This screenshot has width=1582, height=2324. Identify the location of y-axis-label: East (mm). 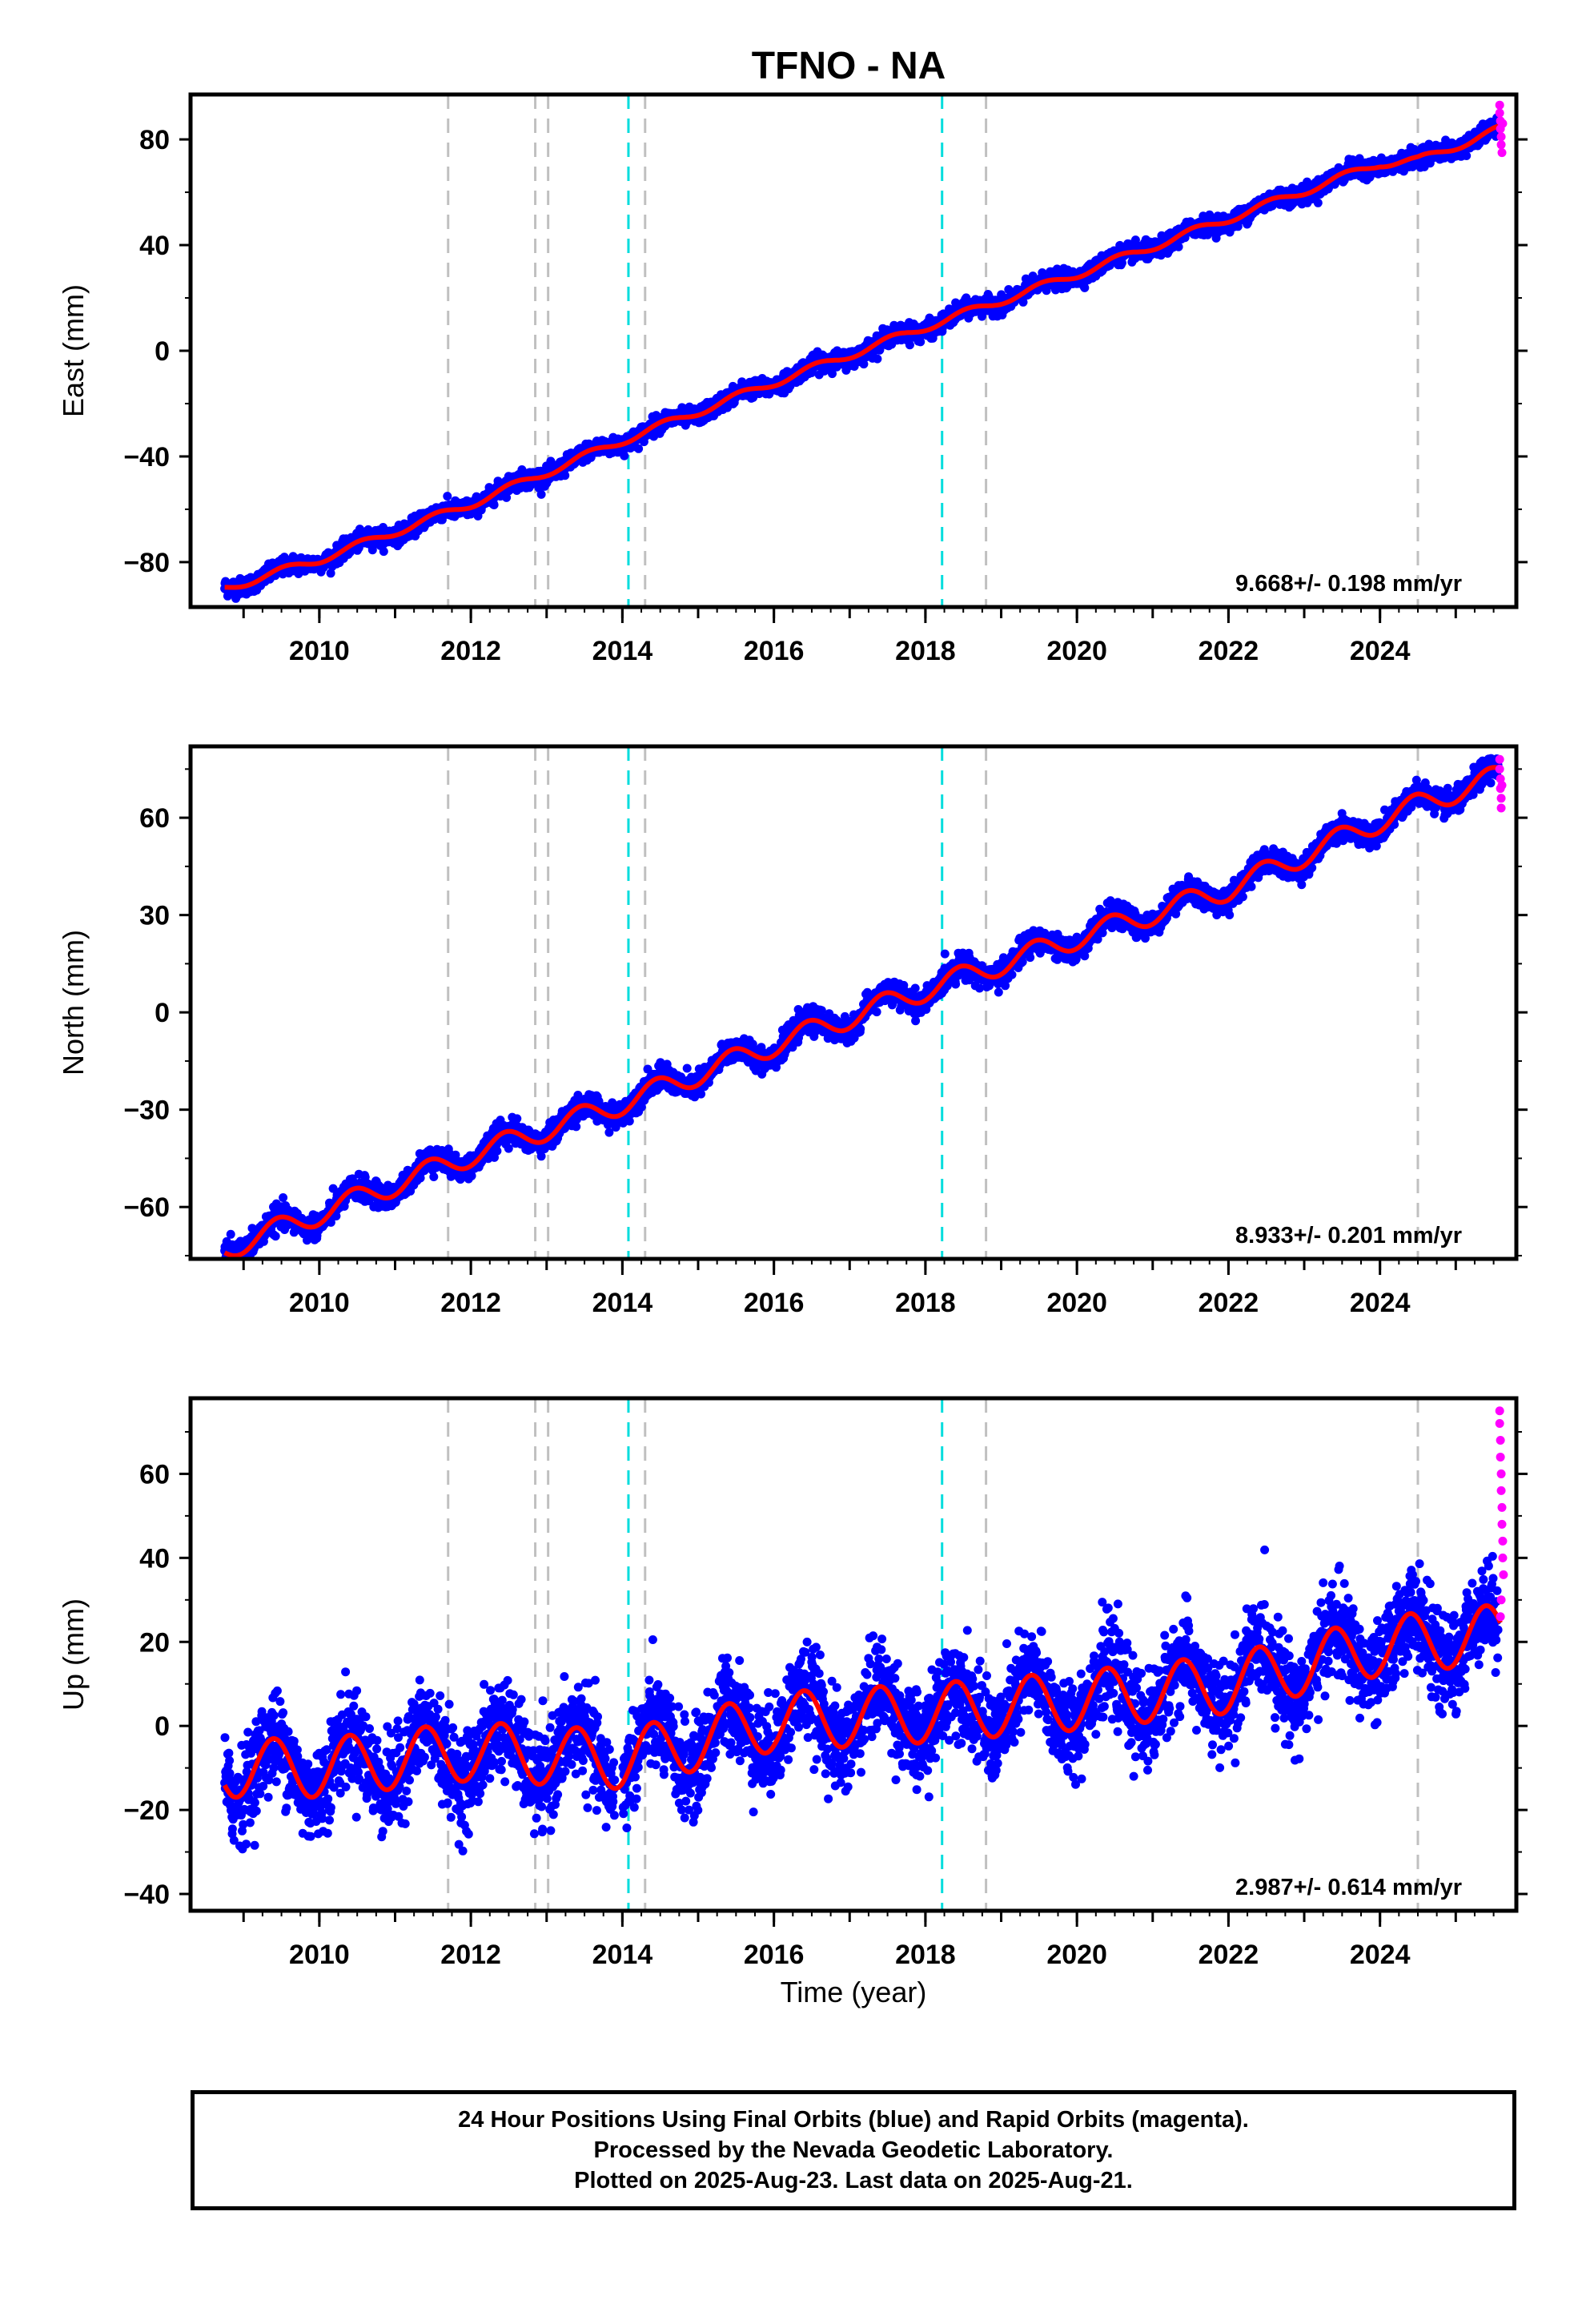
(74, 350).